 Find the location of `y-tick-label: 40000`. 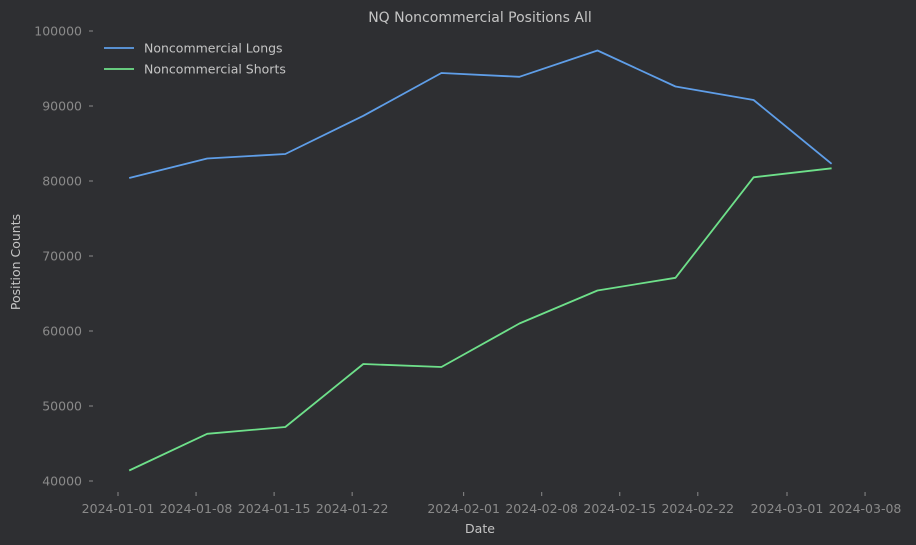

y-tick-label: 40000 is located at coordinates (62, 481).